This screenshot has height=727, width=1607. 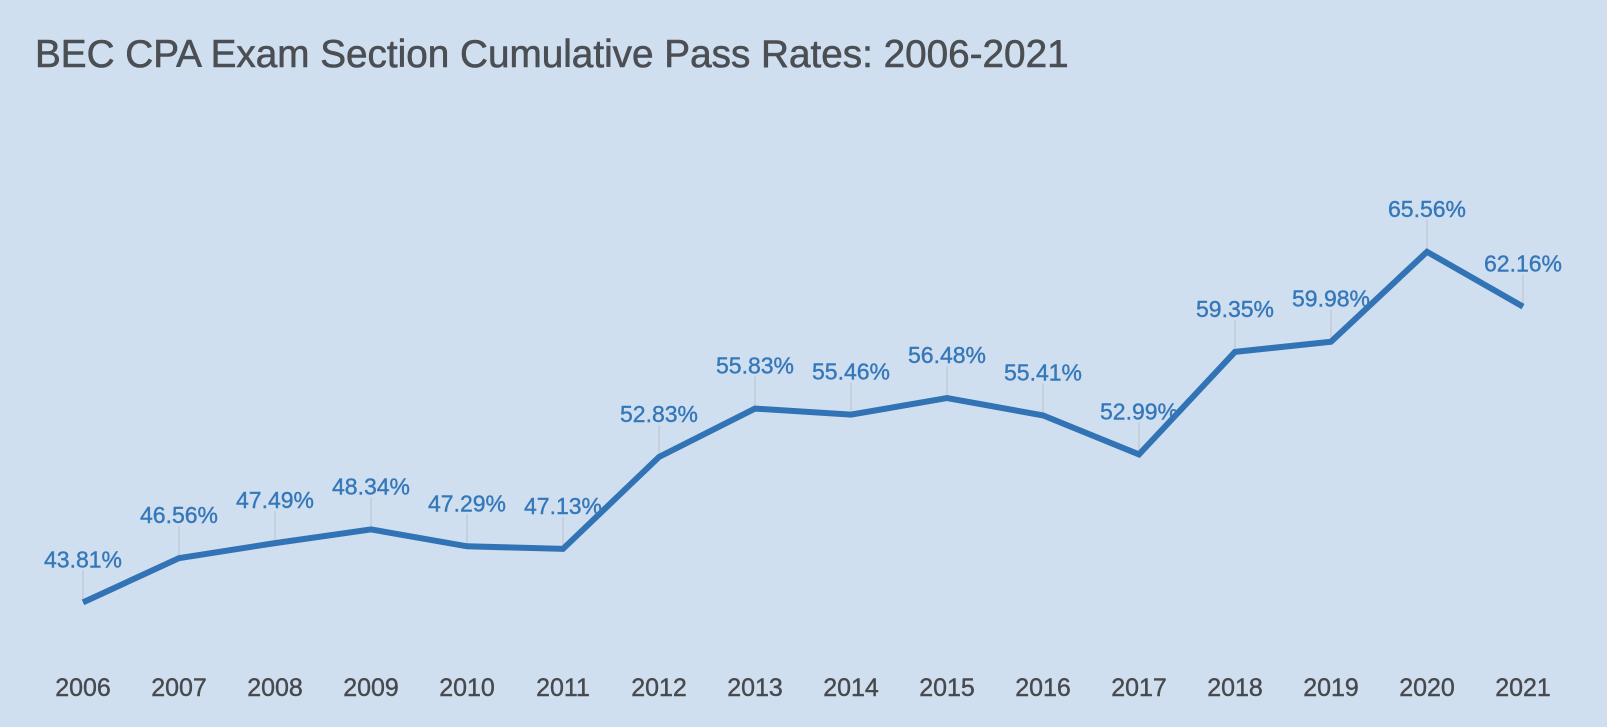 What do you see at coordinates (83, 688) in the screenshot?
I see `svg-text: 2006` at bounding box center [83, 688].